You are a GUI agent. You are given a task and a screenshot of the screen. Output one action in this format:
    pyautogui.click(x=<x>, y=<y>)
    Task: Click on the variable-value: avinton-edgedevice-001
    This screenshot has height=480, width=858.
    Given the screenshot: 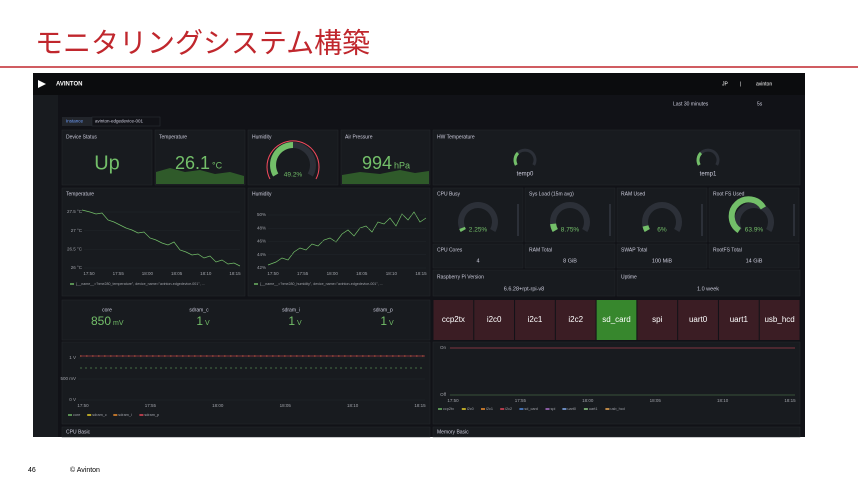 What is the action you would take?
    pyautogui.click(x=119, y=121)
    